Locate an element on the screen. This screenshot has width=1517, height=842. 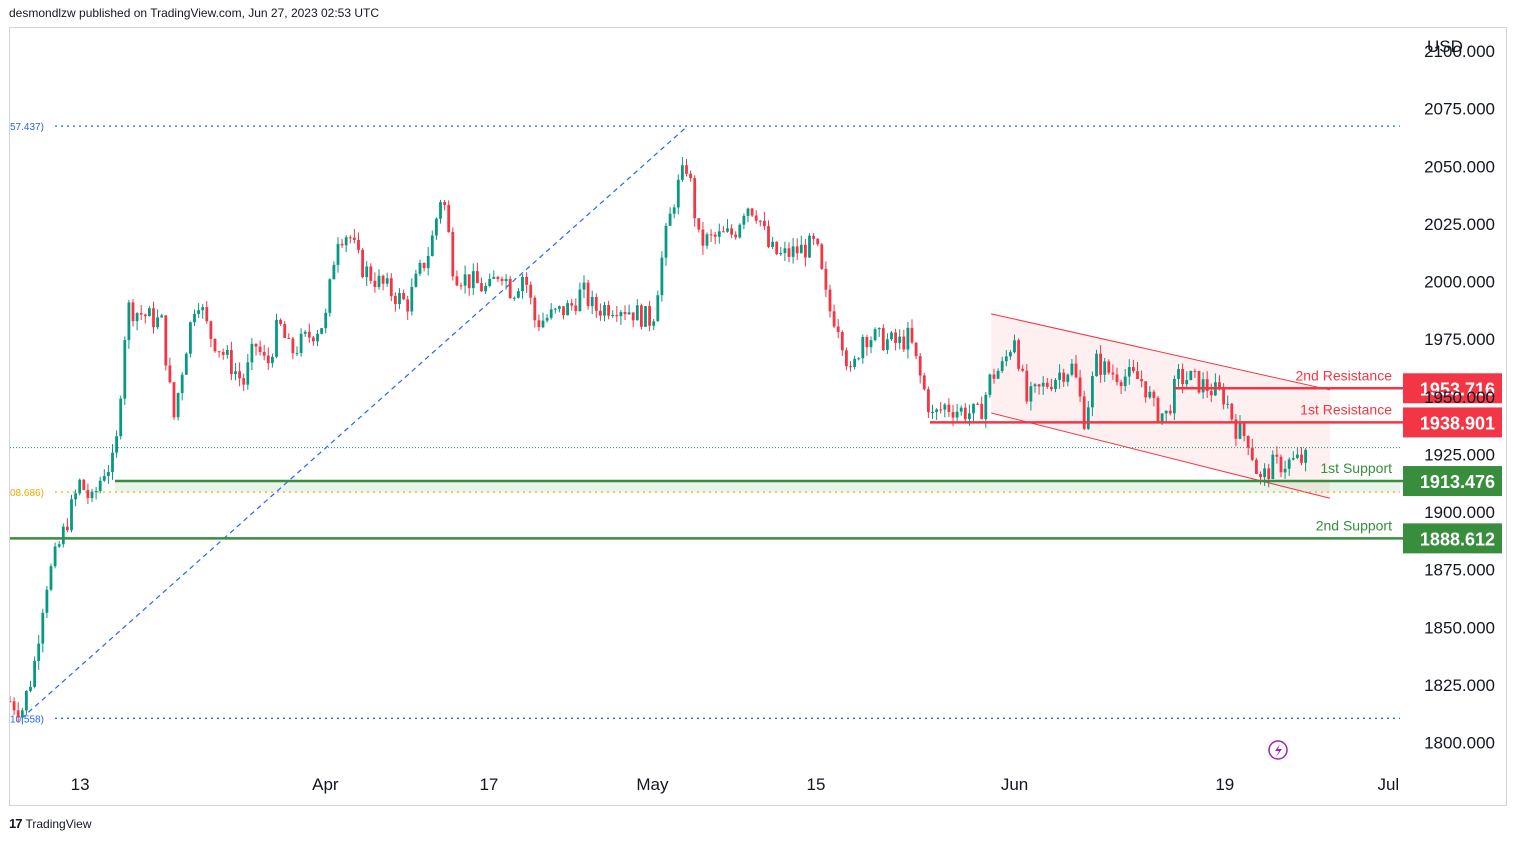
resistance-price-tag-label: 1953.716 is located at coordinates (1457, 389).